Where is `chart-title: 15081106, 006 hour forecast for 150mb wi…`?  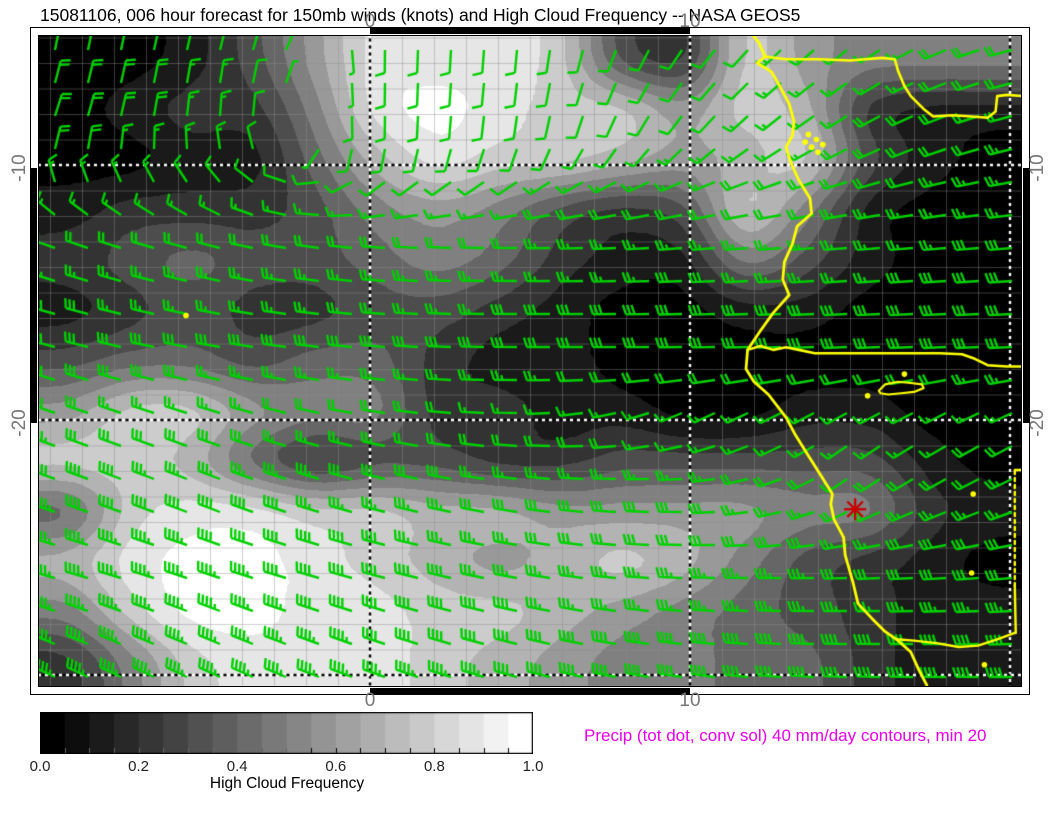
chart-title: 15081106, 006 hour forecast for 150mb wi… is located at coordinates (420, 15).